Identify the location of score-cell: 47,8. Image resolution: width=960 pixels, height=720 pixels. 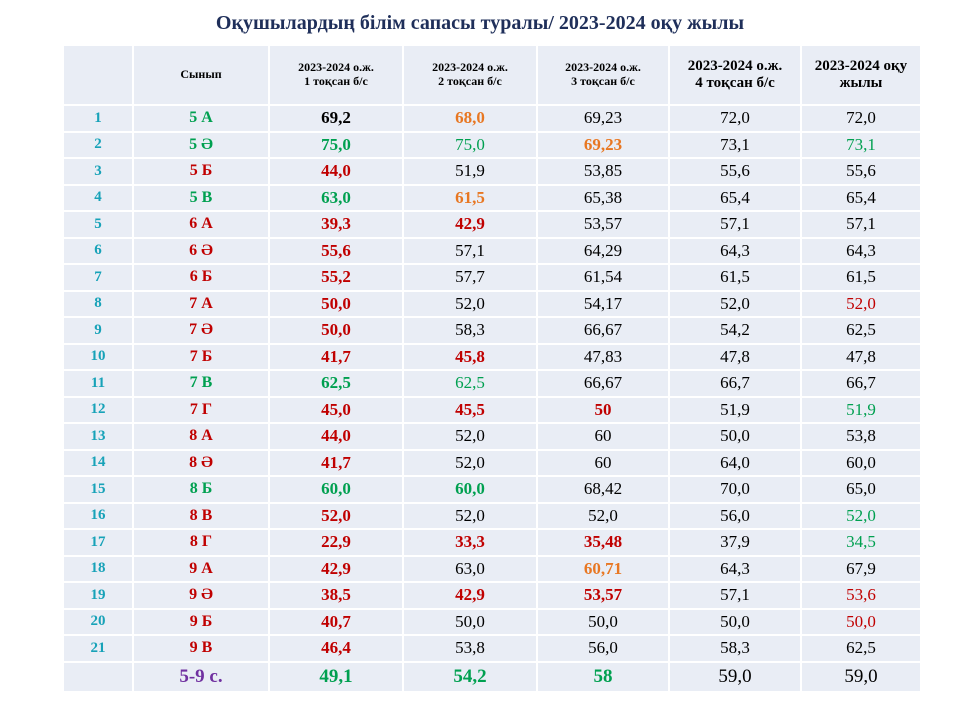
(861, 356).